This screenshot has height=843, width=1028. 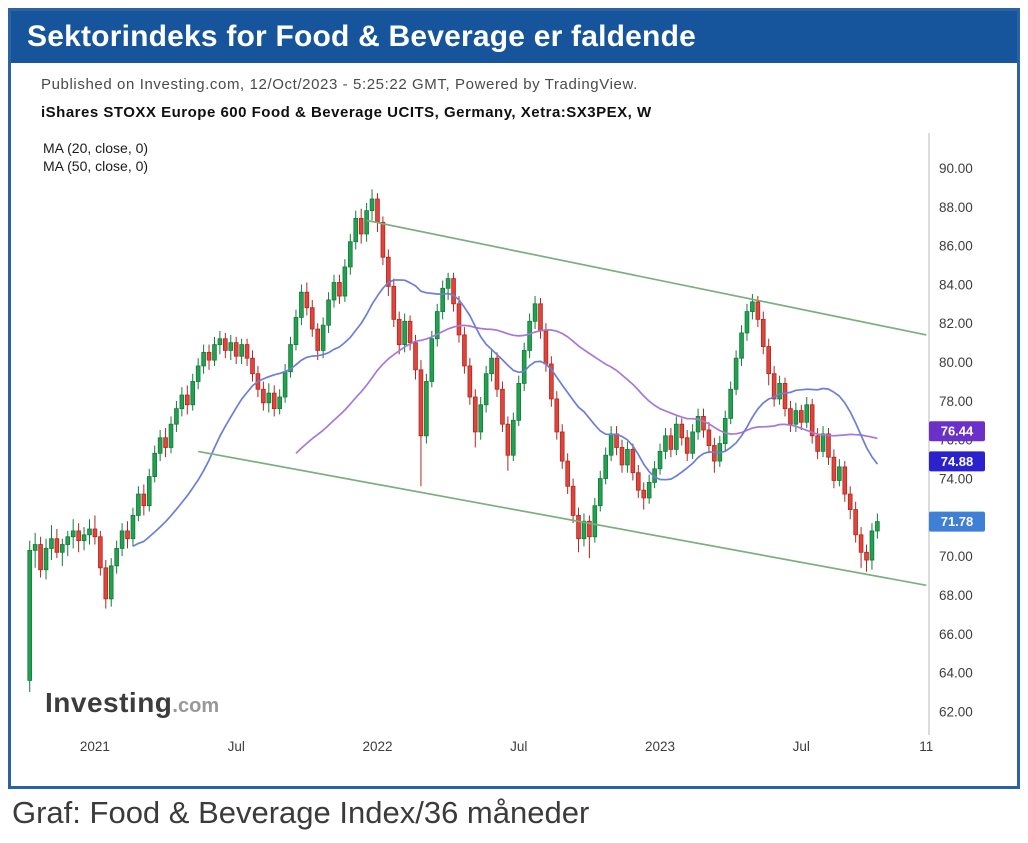 What do you see at coordinates (95, 157) in the screenshot?
I see `ma-legend: MA (20, close, 0) MA (50, close, 0)` at bounding box center [95, 157].